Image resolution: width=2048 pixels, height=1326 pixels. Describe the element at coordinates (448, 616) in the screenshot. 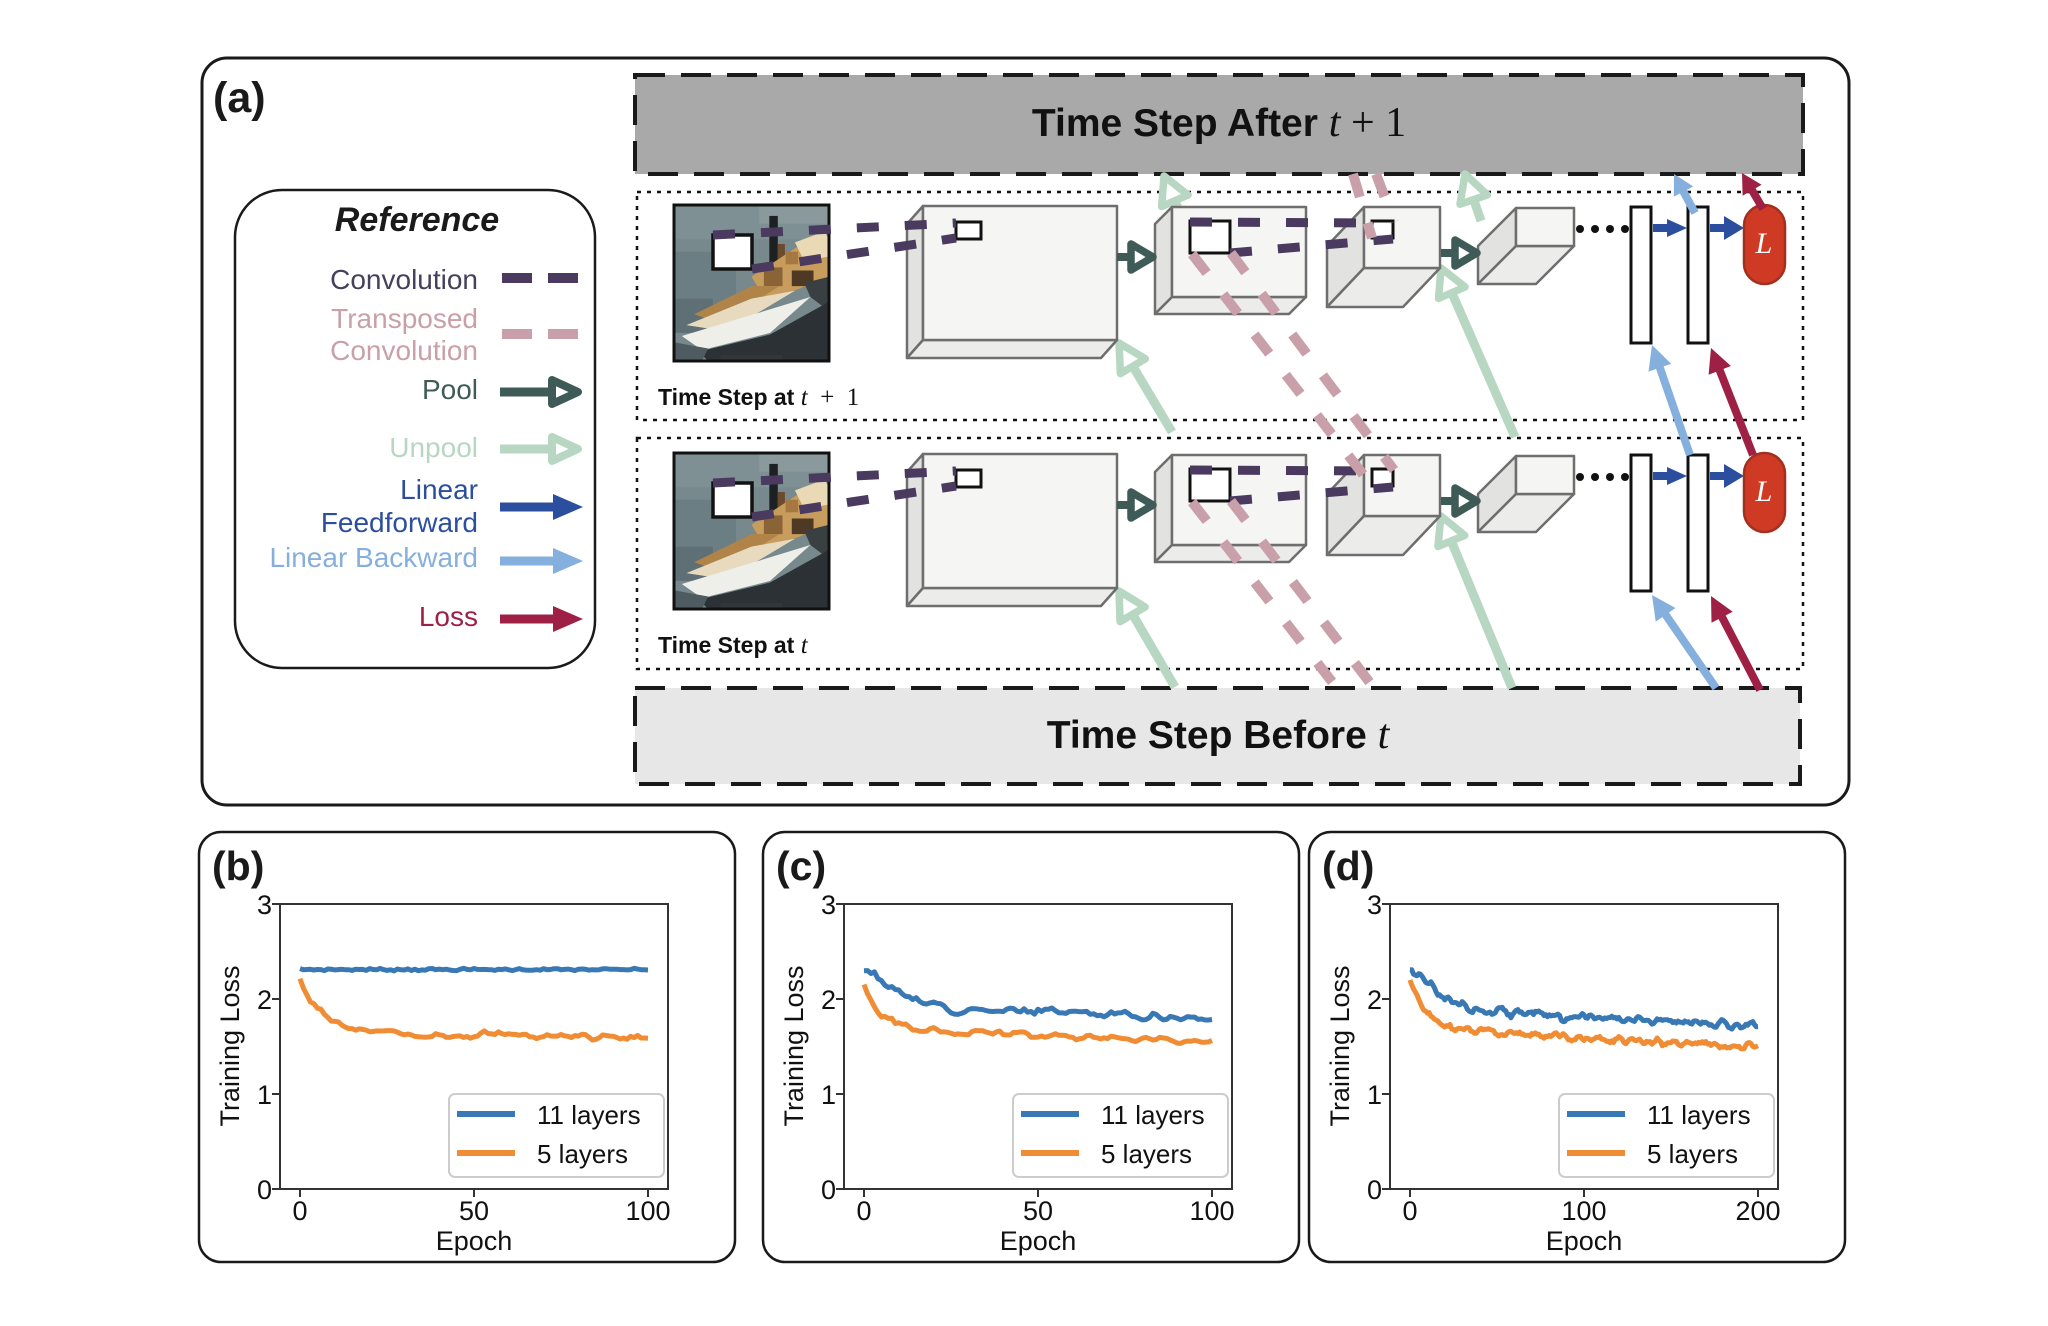

I see `svg-text: Loss` at that location.